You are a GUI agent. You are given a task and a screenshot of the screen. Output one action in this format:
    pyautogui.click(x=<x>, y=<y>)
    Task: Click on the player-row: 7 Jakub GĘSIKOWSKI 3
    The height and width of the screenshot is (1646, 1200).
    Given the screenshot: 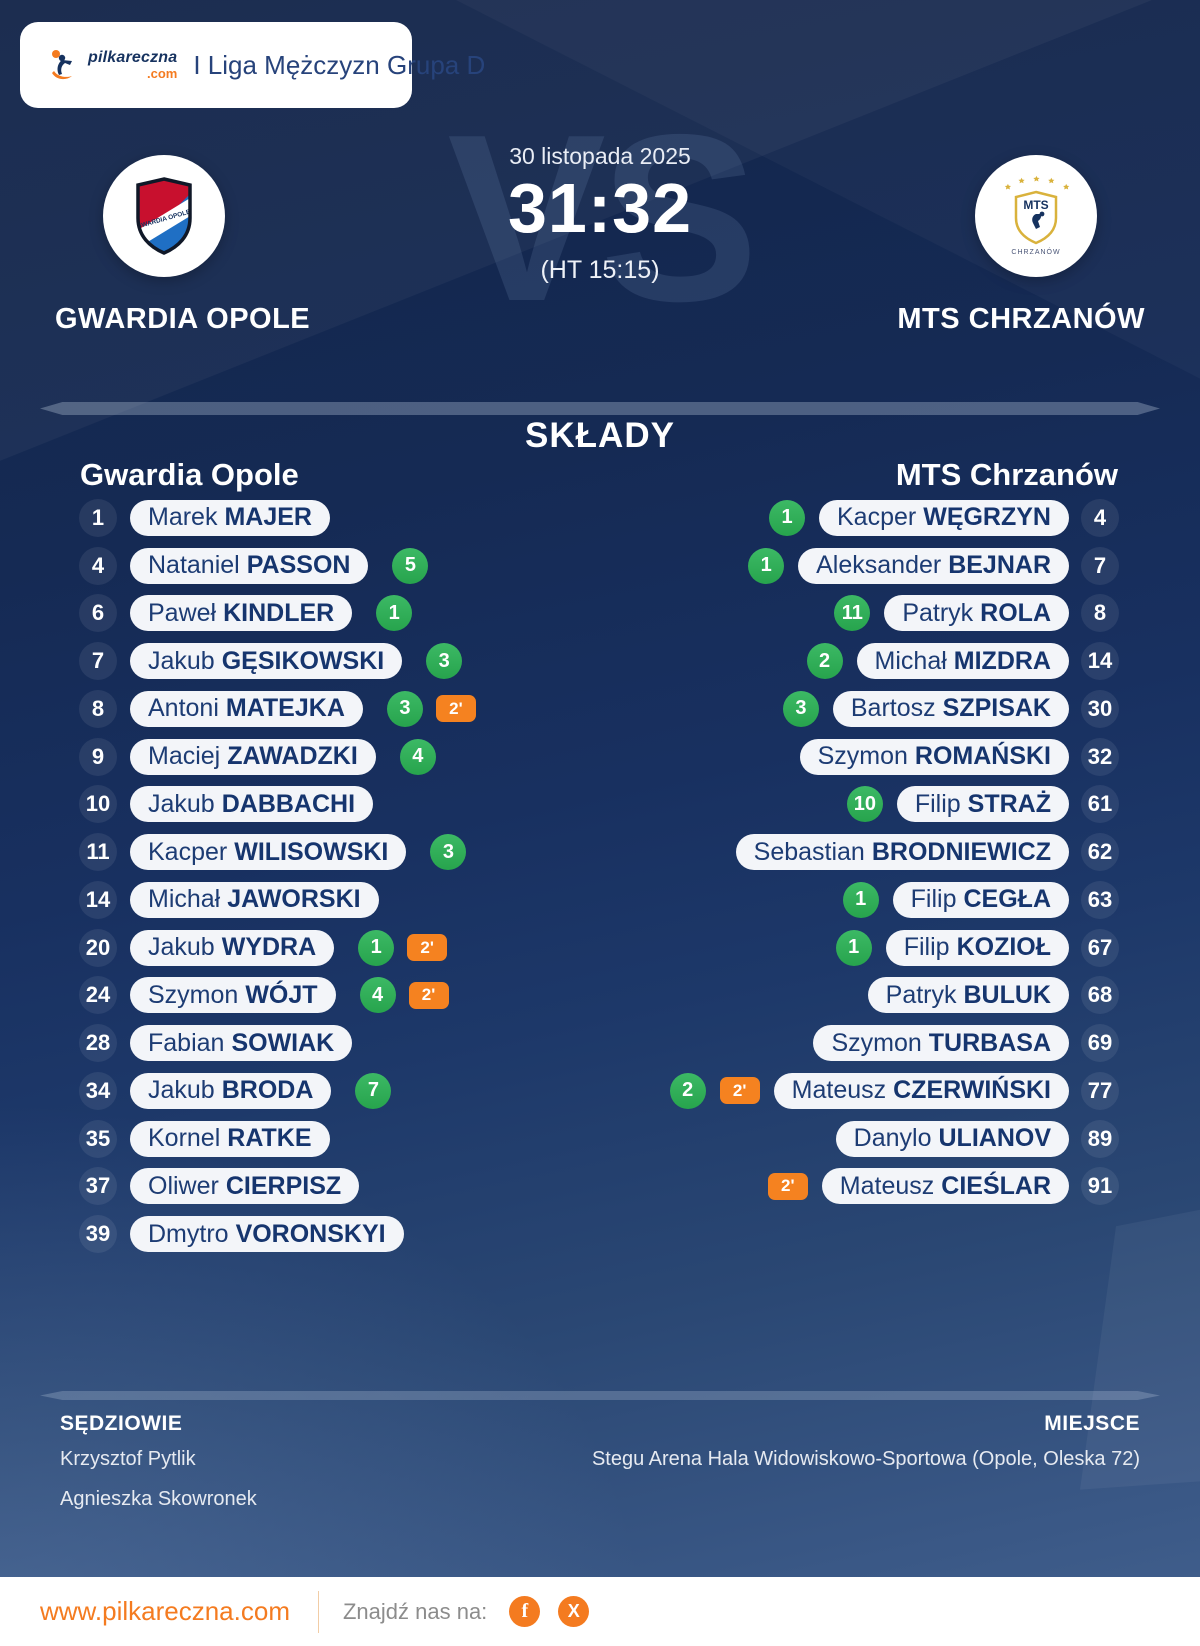 What is the action you would take?
    pyautogui.click(x=277, y=661)
    